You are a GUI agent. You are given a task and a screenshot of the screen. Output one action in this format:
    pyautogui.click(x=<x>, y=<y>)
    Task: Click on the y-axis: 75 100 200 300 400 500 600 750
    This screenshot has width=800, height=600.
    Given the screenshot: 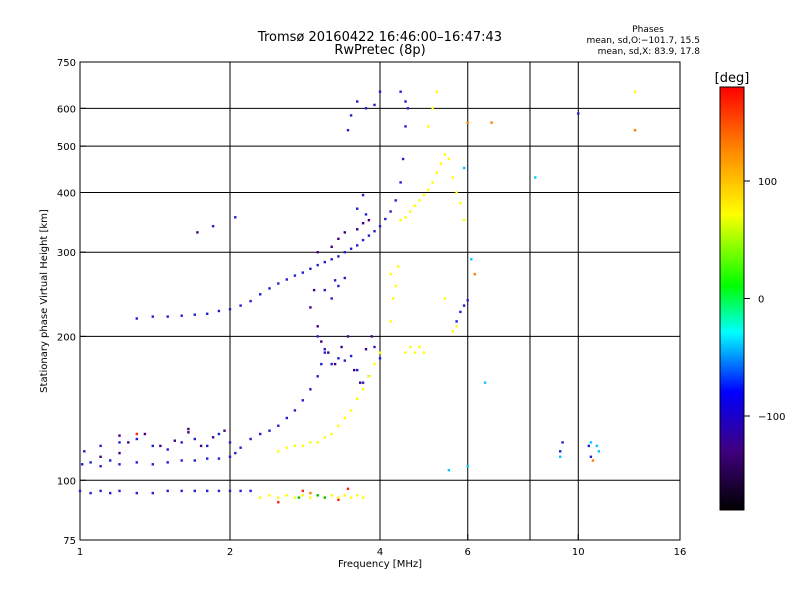 What is the action you would take?
    pyautogui.click(x=71, y=302)
    